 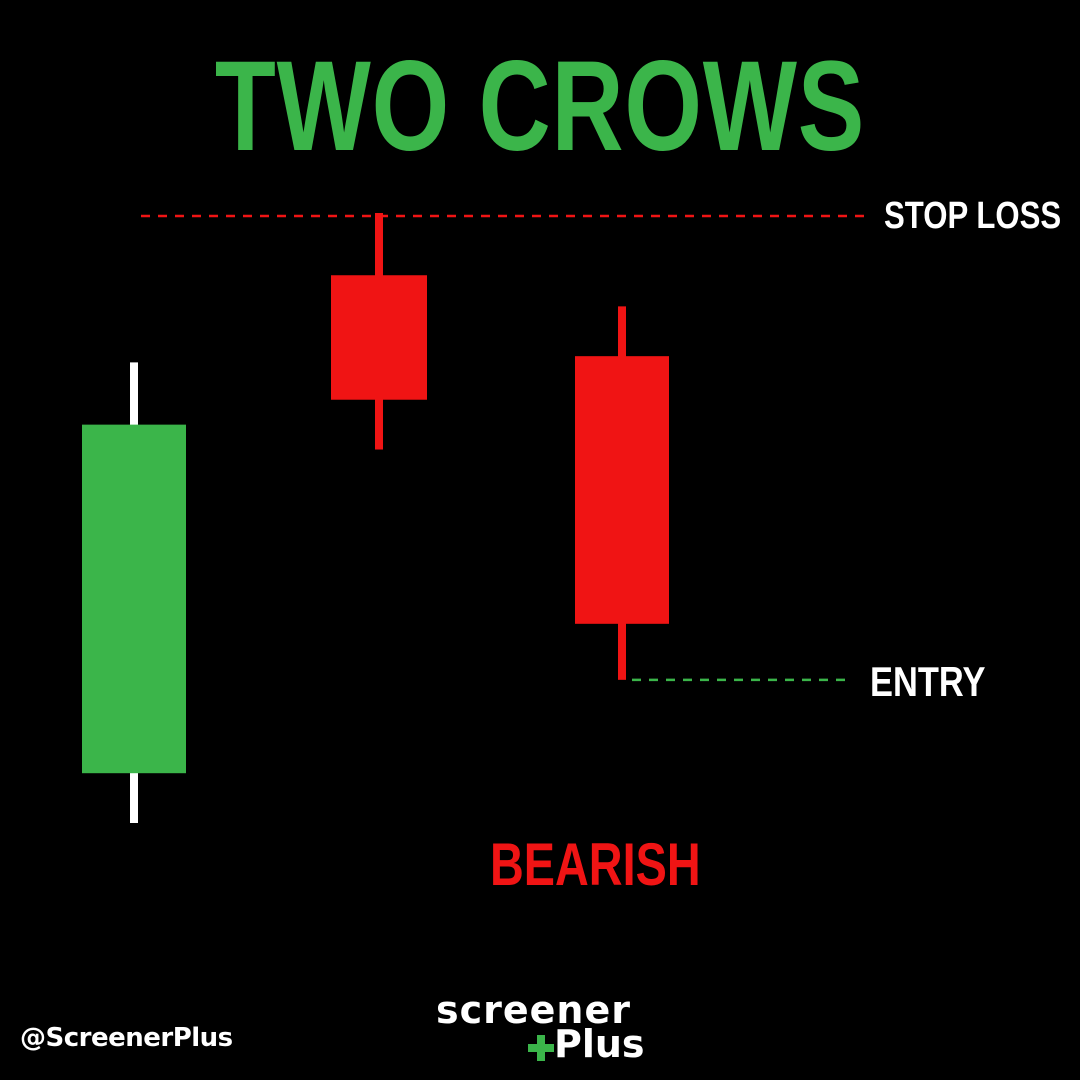 I want to click on candle-3-body, so click(x=622, y=490).